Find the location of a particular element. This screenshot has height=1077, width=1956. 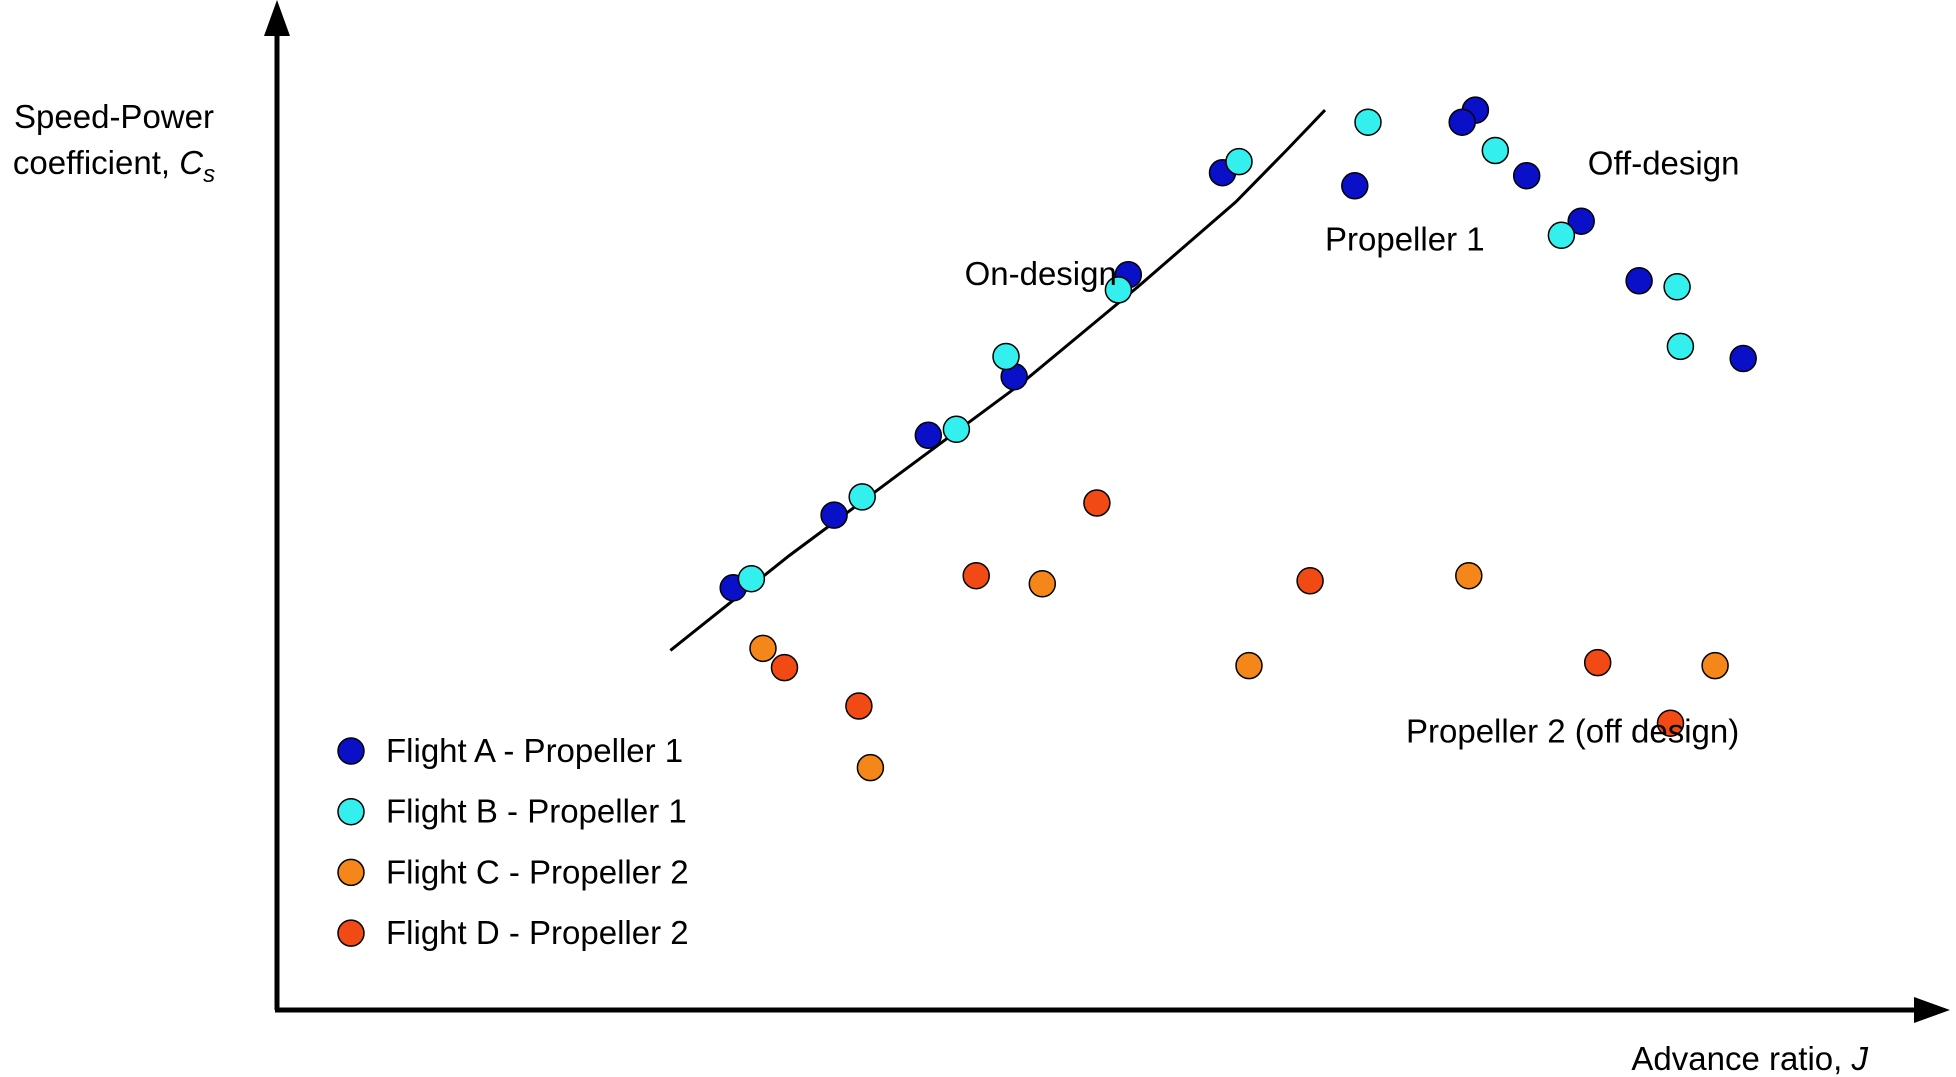

y-axis-symbol: C is located at coordinates (191, 162).